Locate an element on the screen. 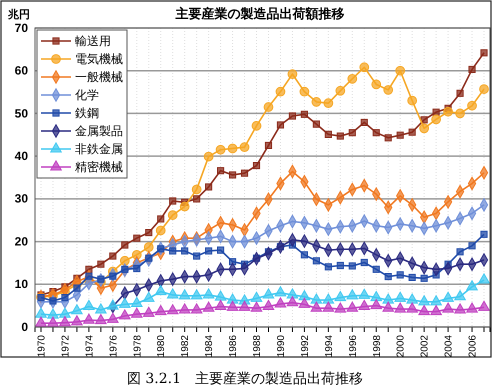 The width and height of the screenshot is (492, 391). x-tick-label: 1992 is located at coordinates (305, 346).